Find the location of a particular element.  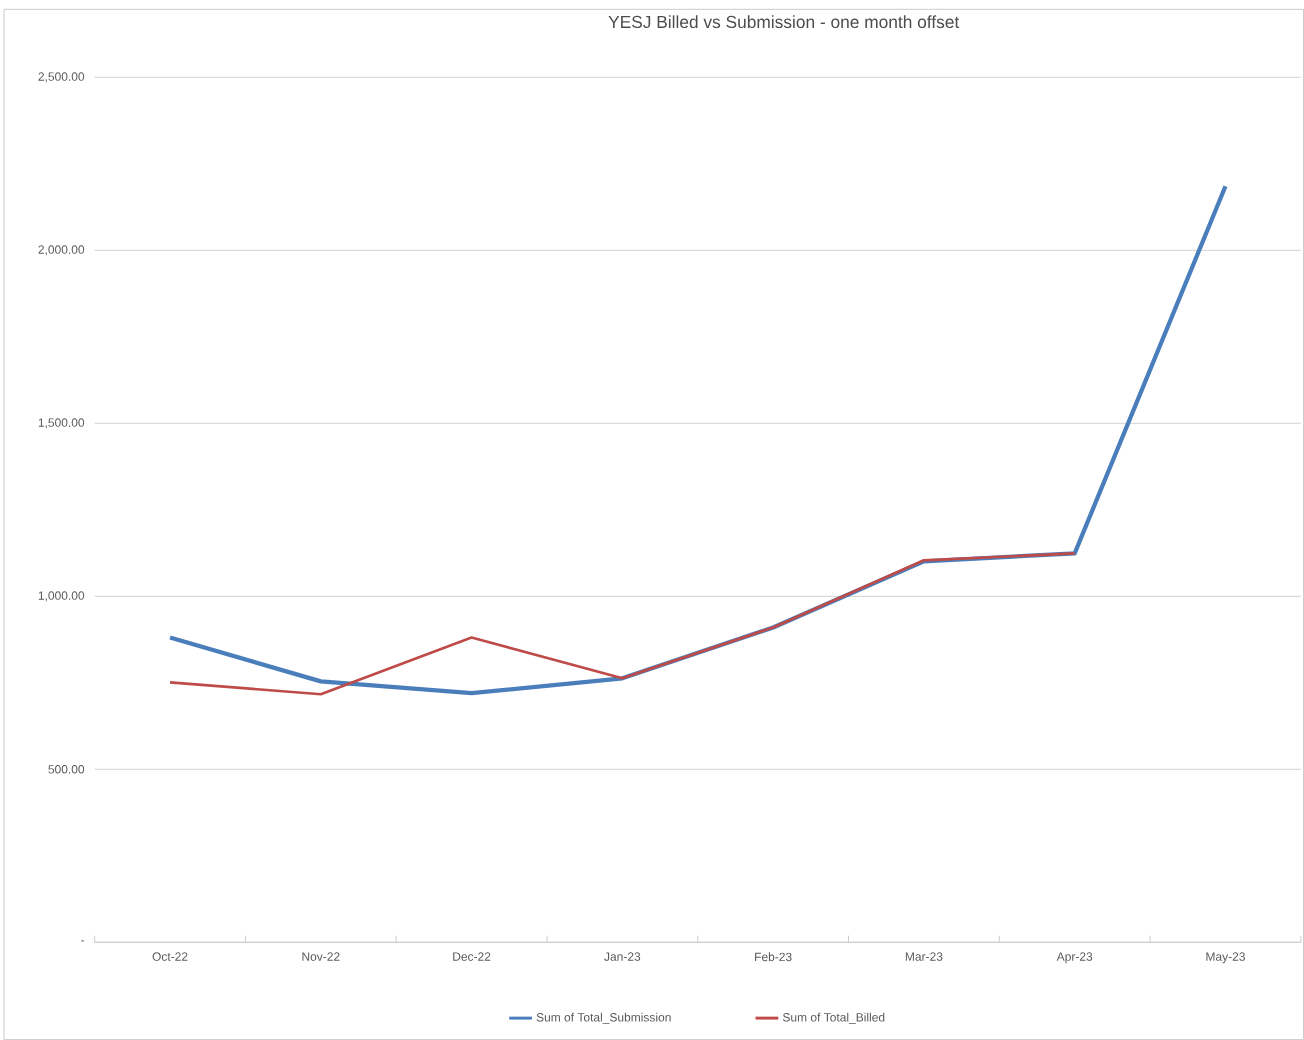

legend-label: Sum of Total_Billed is located at coordinates (833, 1018).